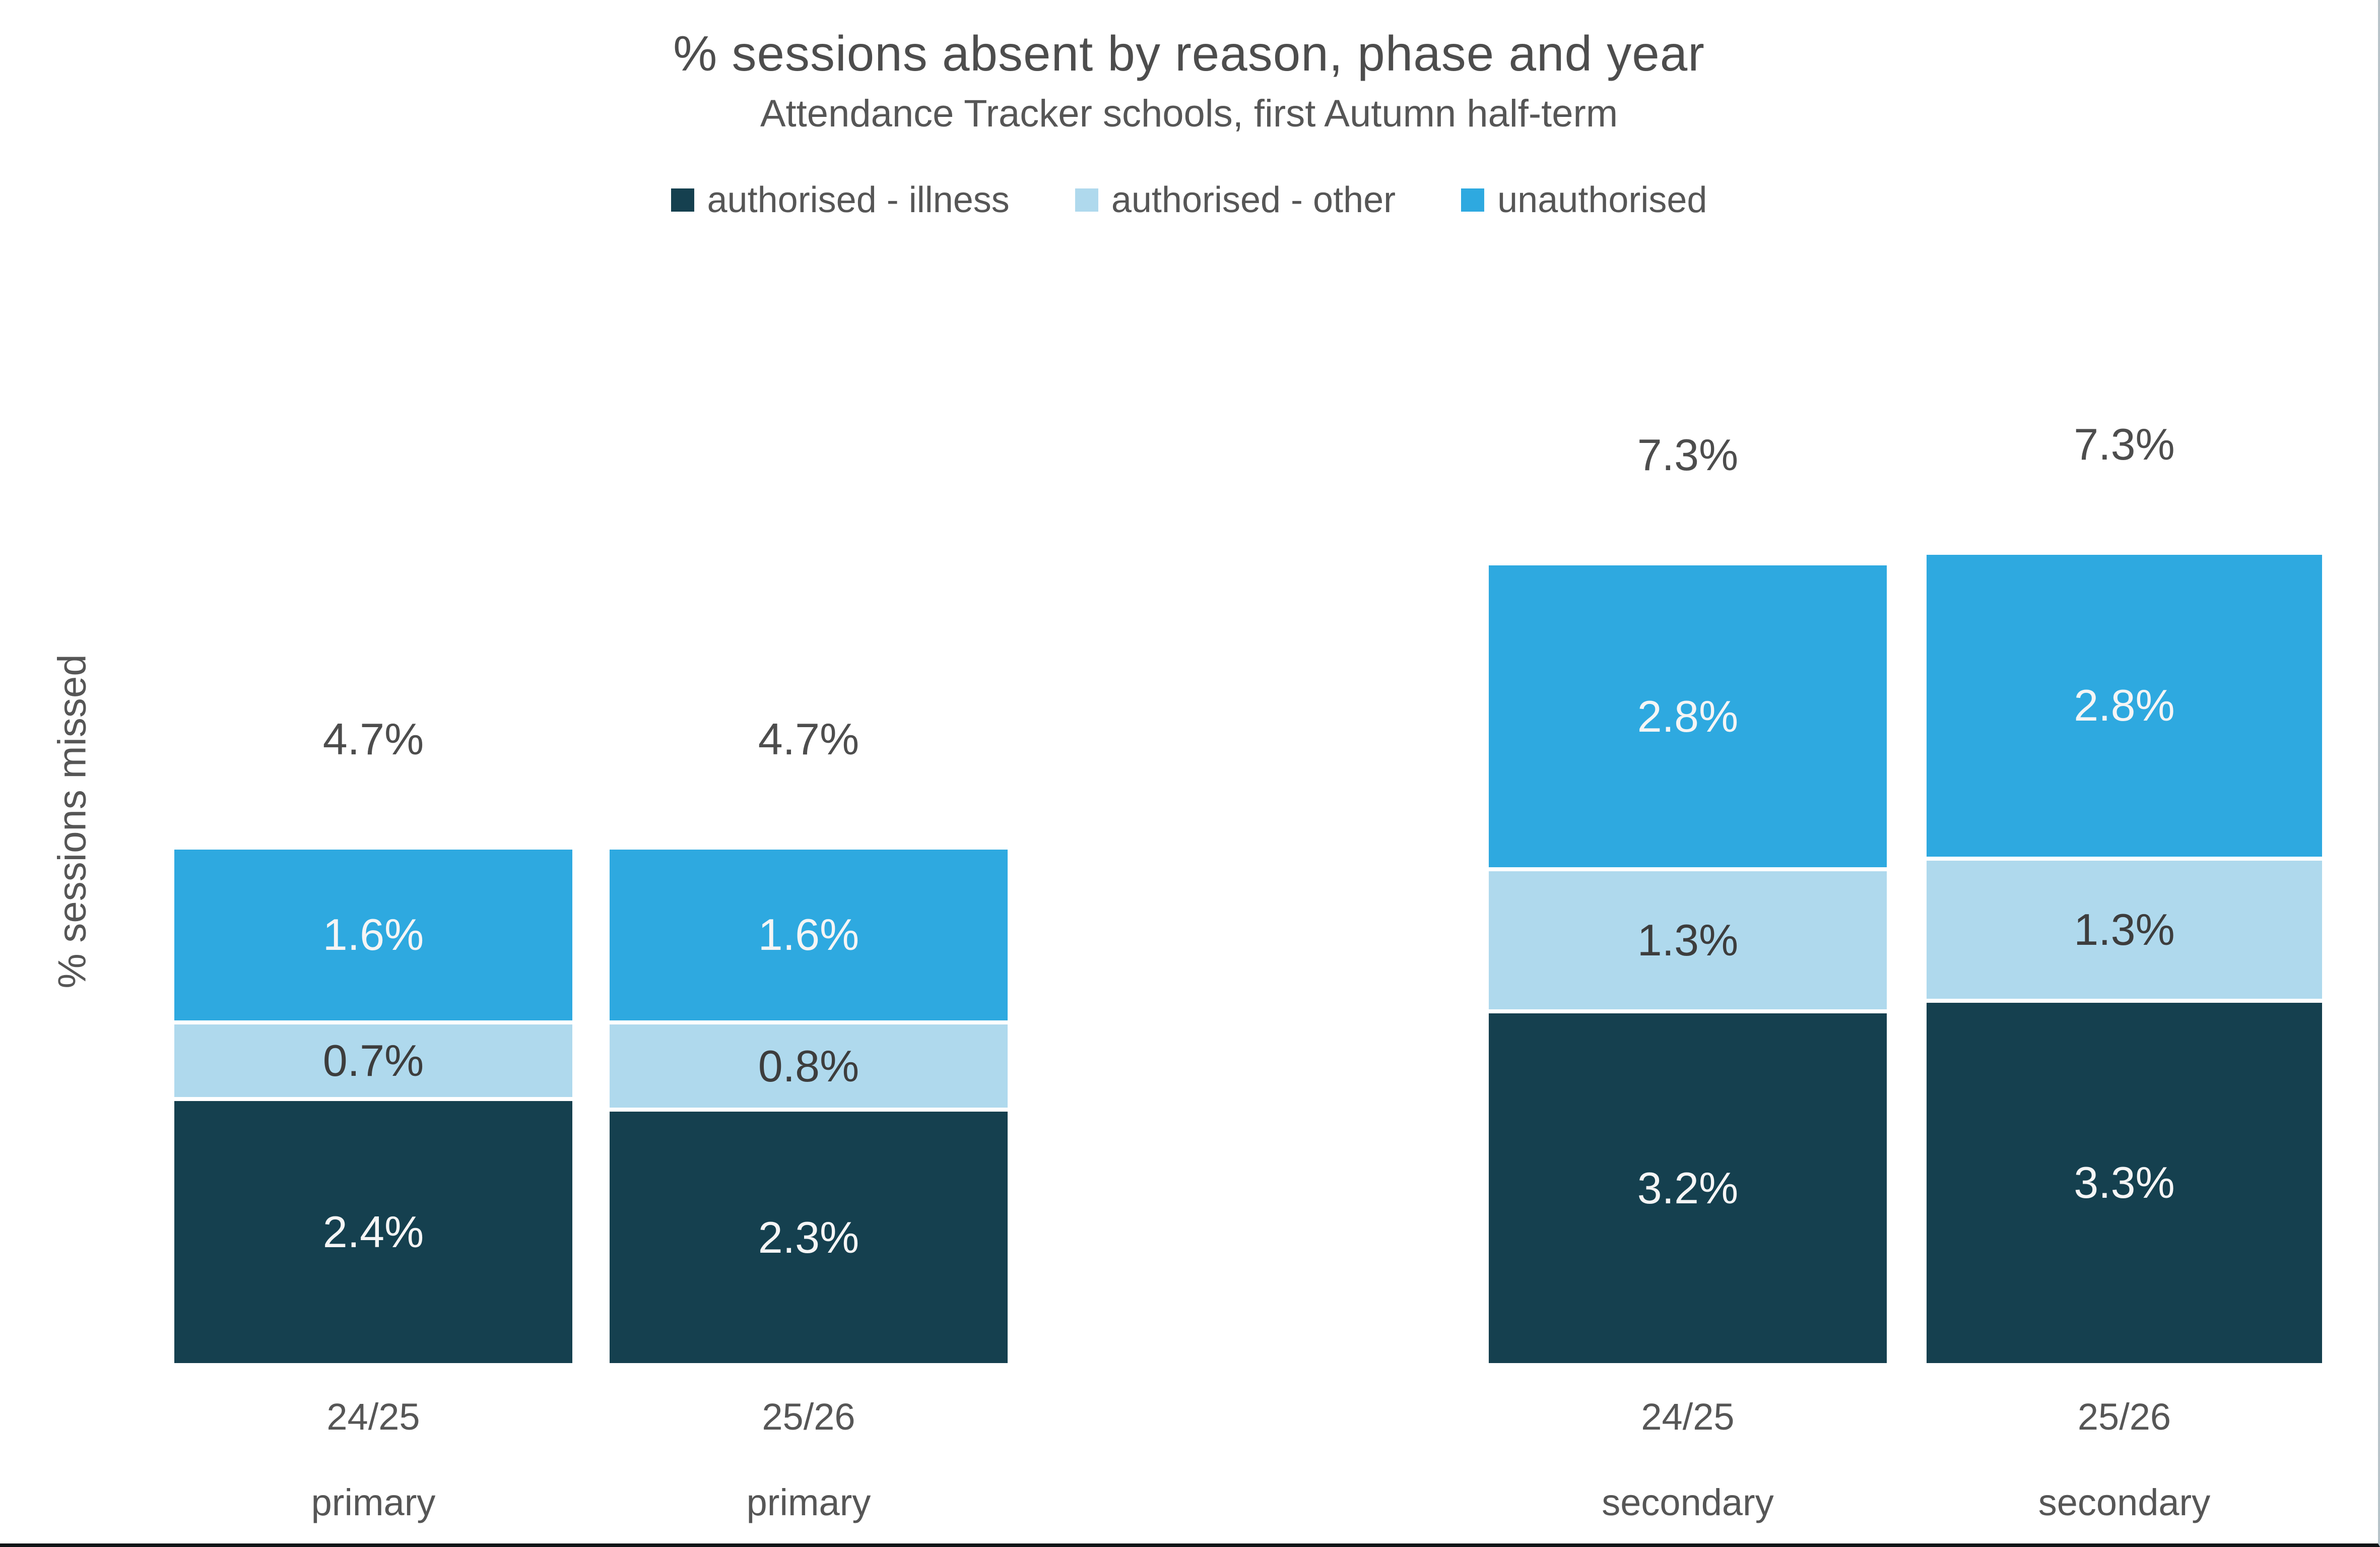 The height and width of the screenshot is (1547, 2380). I want to click on legend-item-authorised-other: authorised - other, so click(1235, 200).